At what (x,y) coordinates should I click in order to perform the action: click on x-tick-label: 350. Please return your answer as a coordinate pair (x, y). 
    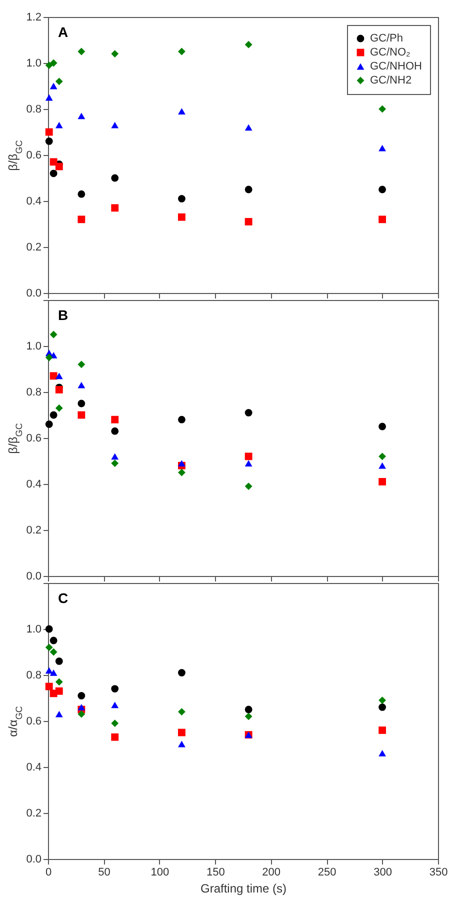
    Looking at the image, I should click on (438, 872).